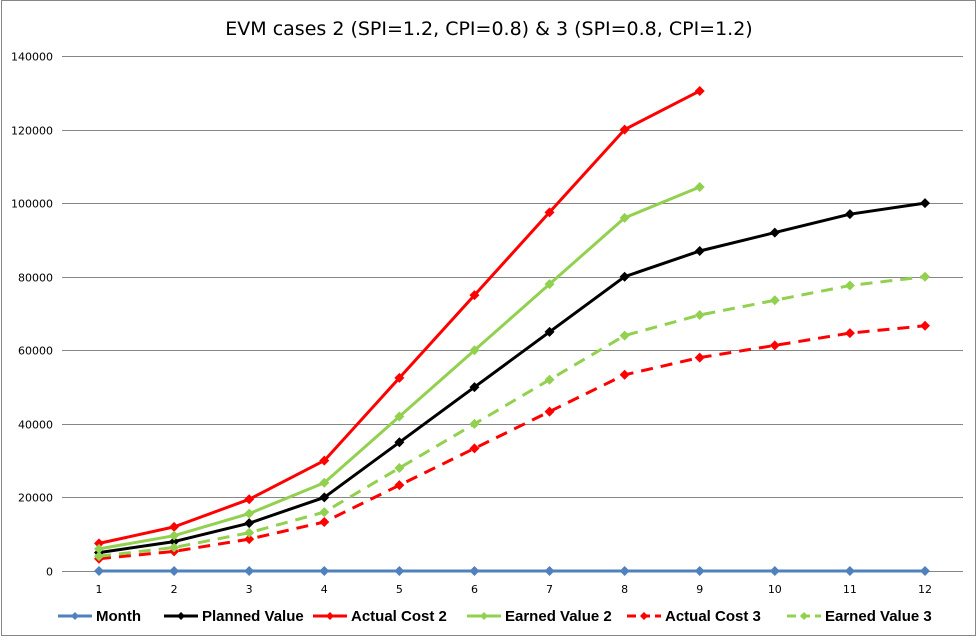 Image resolution: width=979 pixels, height=639 pixels. Describe the element at coordinates (474, 589) in the screenshot. I see `x-tick-label: 6` at that location.